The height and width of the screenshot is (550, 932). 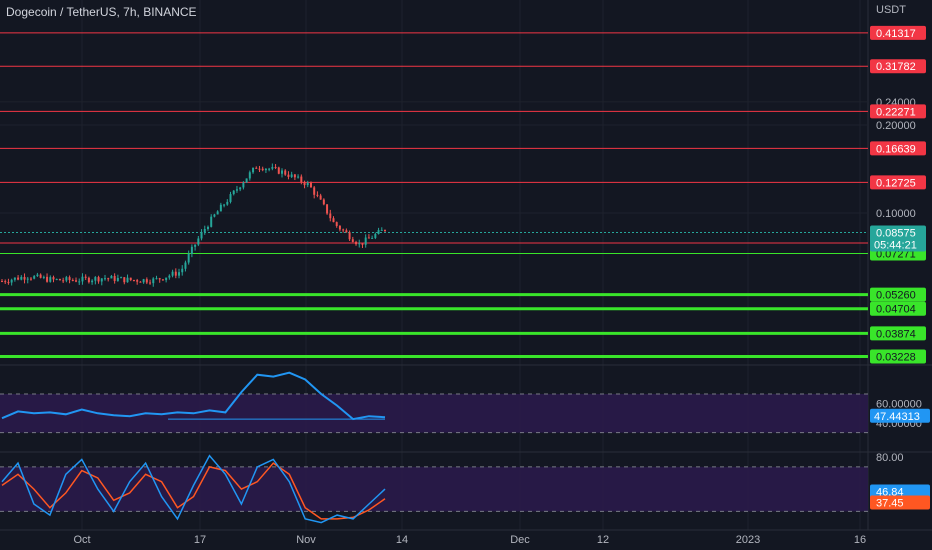 What do you see at coordinates (891, 10) in the screenshot?
I see `currency-label: USDT` at bounding box center [891, 10].